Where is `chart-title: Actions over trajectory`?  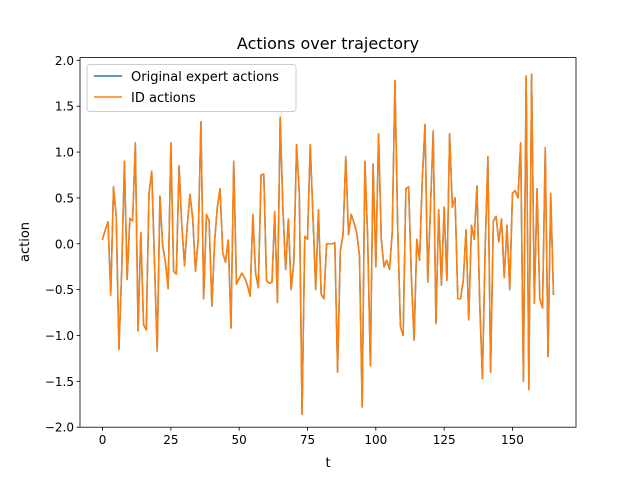
chart-title: Actions over trajectory is located at coordinates (328, 43).